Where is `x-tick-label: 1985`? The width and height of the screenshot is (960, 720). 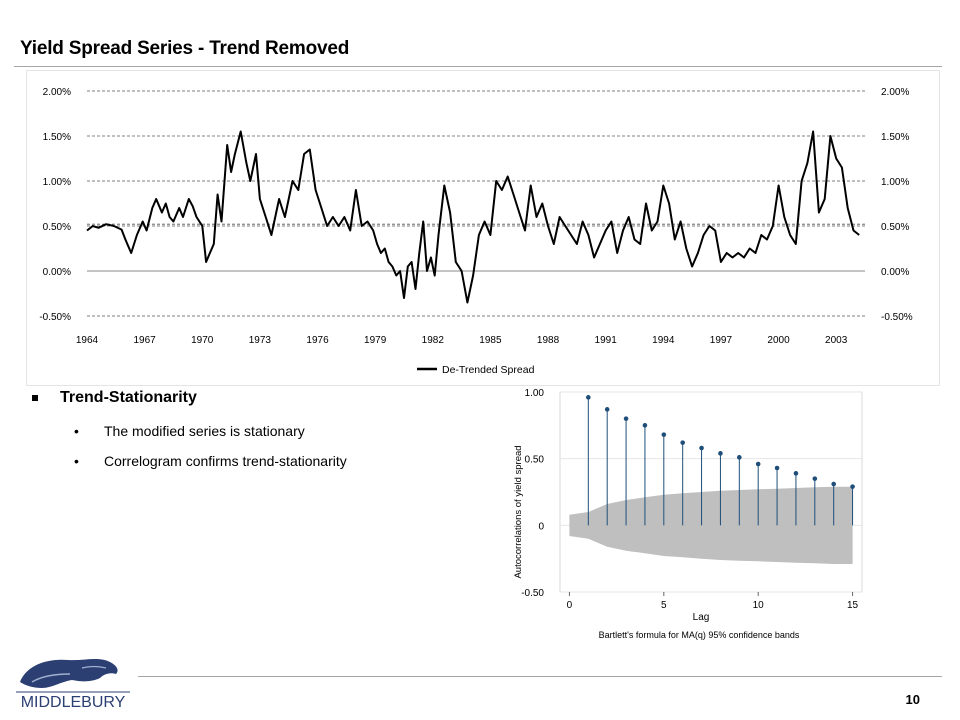 x-tick-label: 1985 is located at coordinates (490, 340).